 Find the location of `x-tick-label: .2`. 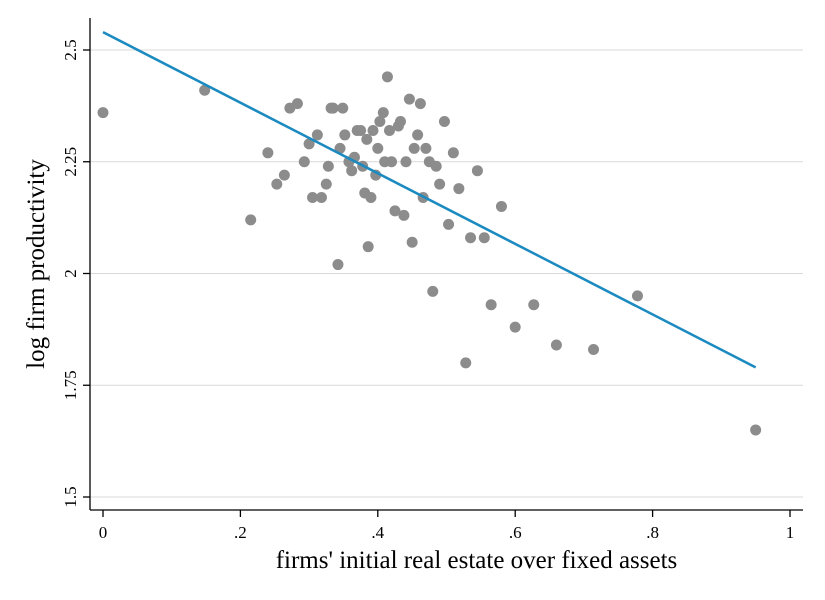

x-tick-label: .2 is located at coordinates (240, 532).